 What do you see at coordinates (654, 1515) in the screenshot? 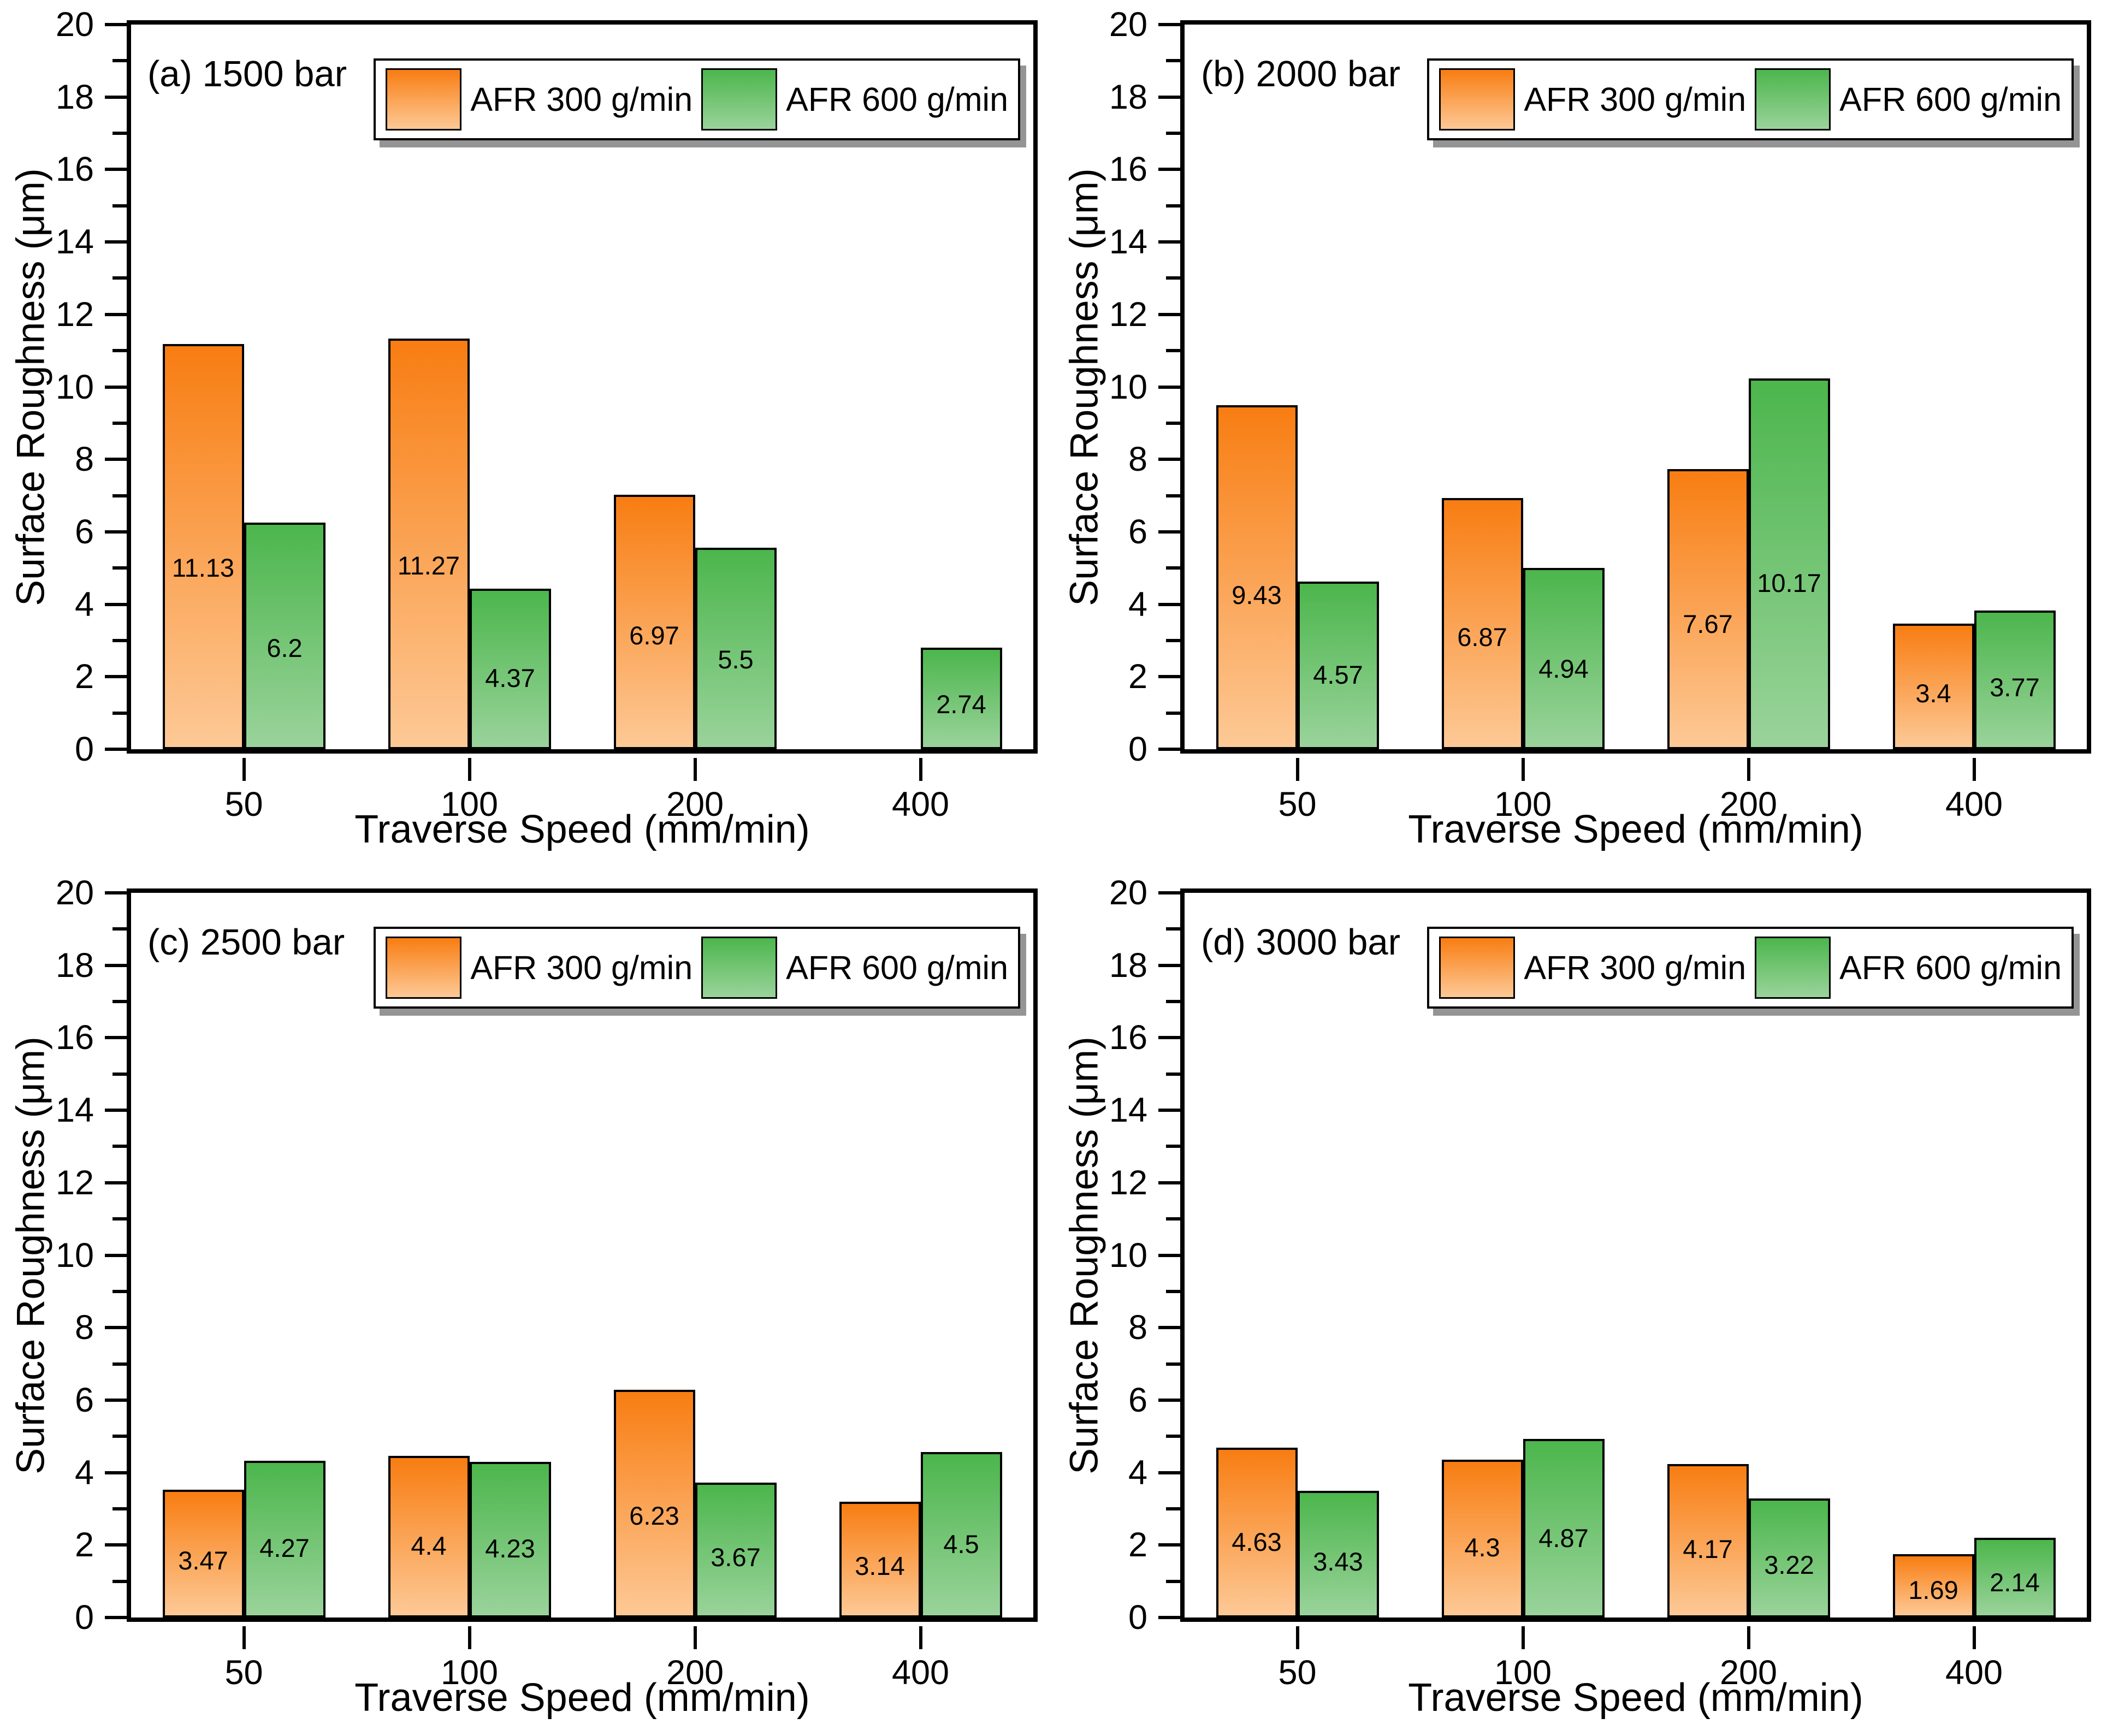
I see `bar-value-label: 6.23` at bounding box center [654, 1515].